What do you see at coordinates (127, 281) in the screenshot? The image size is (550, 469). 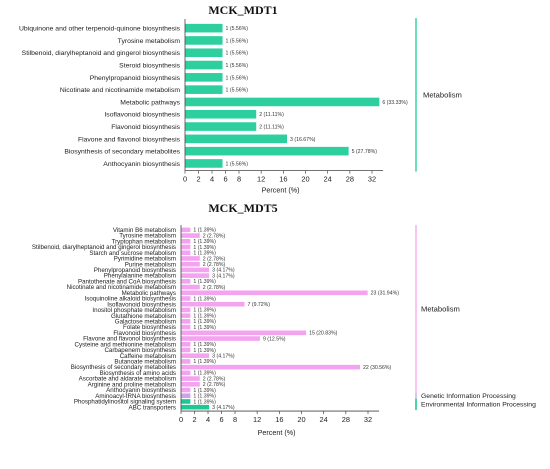 I see `category-label: Pantothenate and CoA biosynthesis` at bounding box center [127, 281].